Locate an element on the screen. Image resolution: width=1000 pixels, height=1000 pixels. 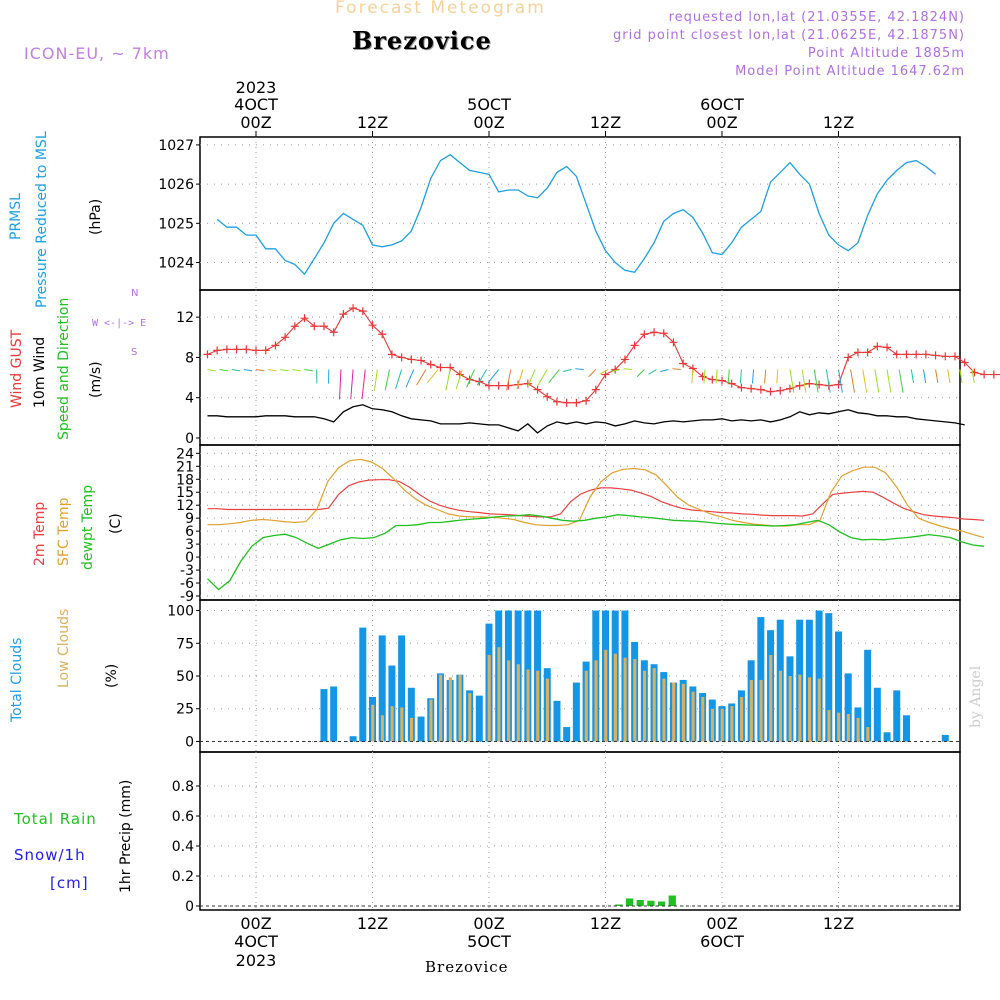
top-axis-date: 5OCT is located at coordinates (489, 104).